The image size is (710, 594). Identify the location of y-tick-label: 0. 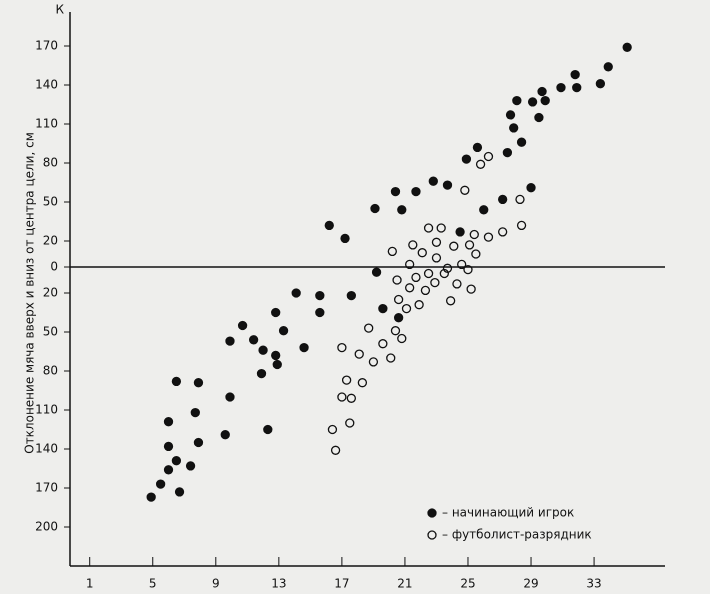
(54, 267).